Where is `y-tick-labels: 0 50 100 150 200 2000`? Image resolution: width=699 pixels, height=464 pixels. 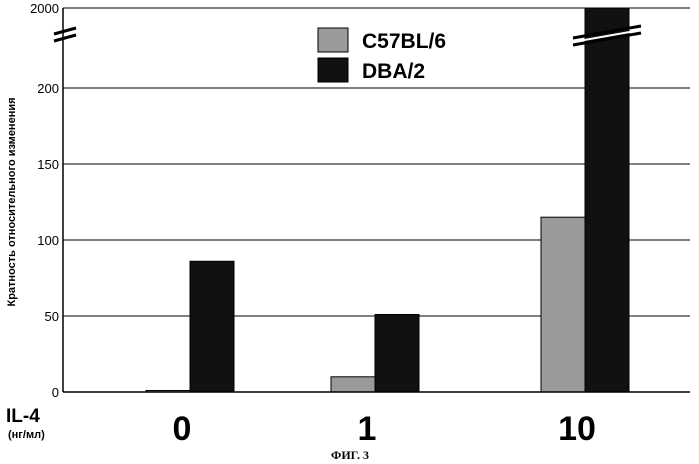 y-tick-labels: 0 50 100 150 200 2000 is located at coordinates (44, 200).